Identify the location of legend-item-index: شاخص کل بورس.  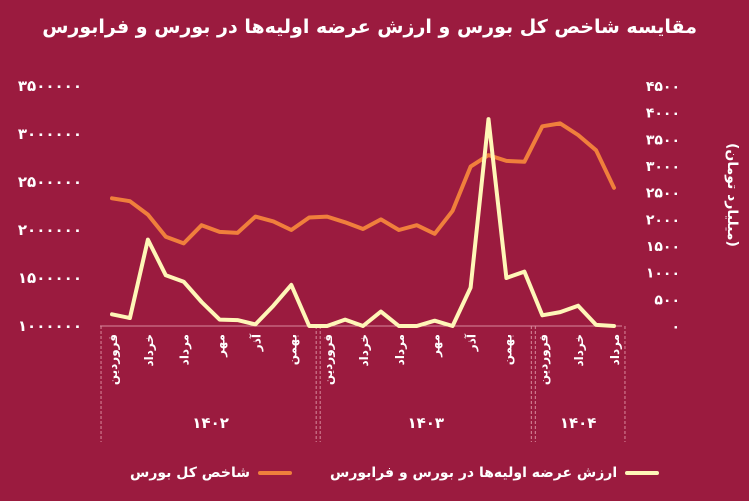
(211, 473).